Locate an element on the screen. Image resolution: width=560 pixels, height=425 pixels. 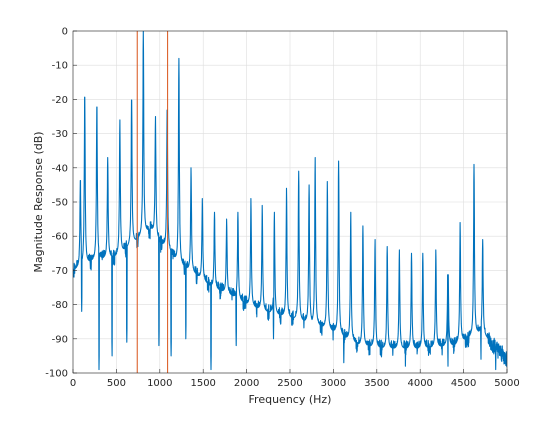
x-axis-label: Frequency (Hz) is located at coordinates (290, 399).